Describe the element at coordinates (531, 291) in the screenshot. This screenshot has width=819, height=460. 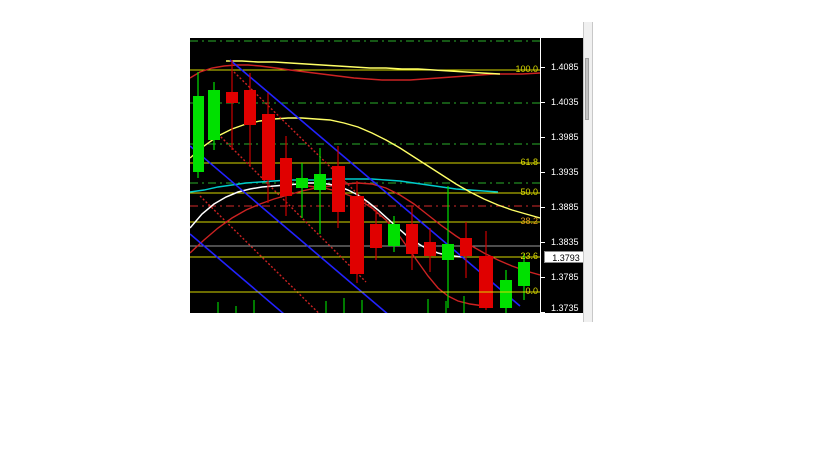
I see `fib-label-0: 0.0` at that location.